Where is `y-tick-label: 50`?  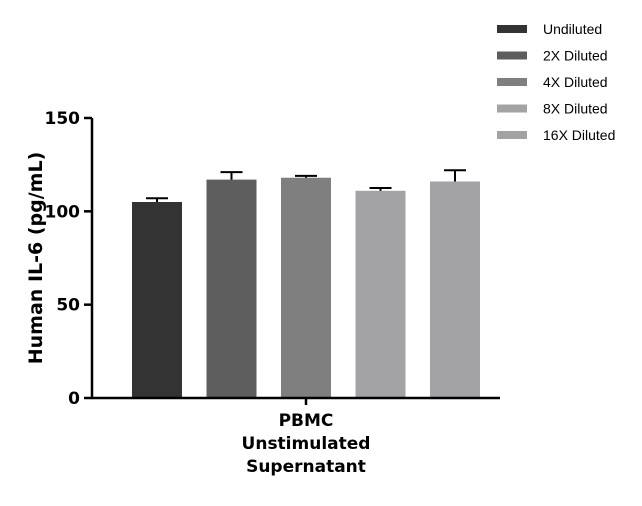
y-tick-label: 50 is located at coordinates (68, 306).